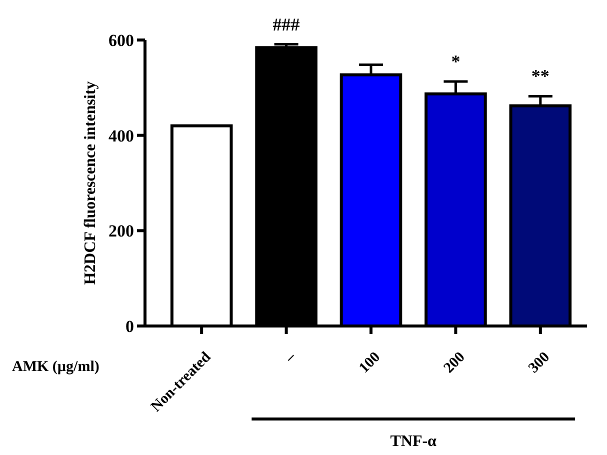  I want to click on x-tick-label: –, so click(291, 357).